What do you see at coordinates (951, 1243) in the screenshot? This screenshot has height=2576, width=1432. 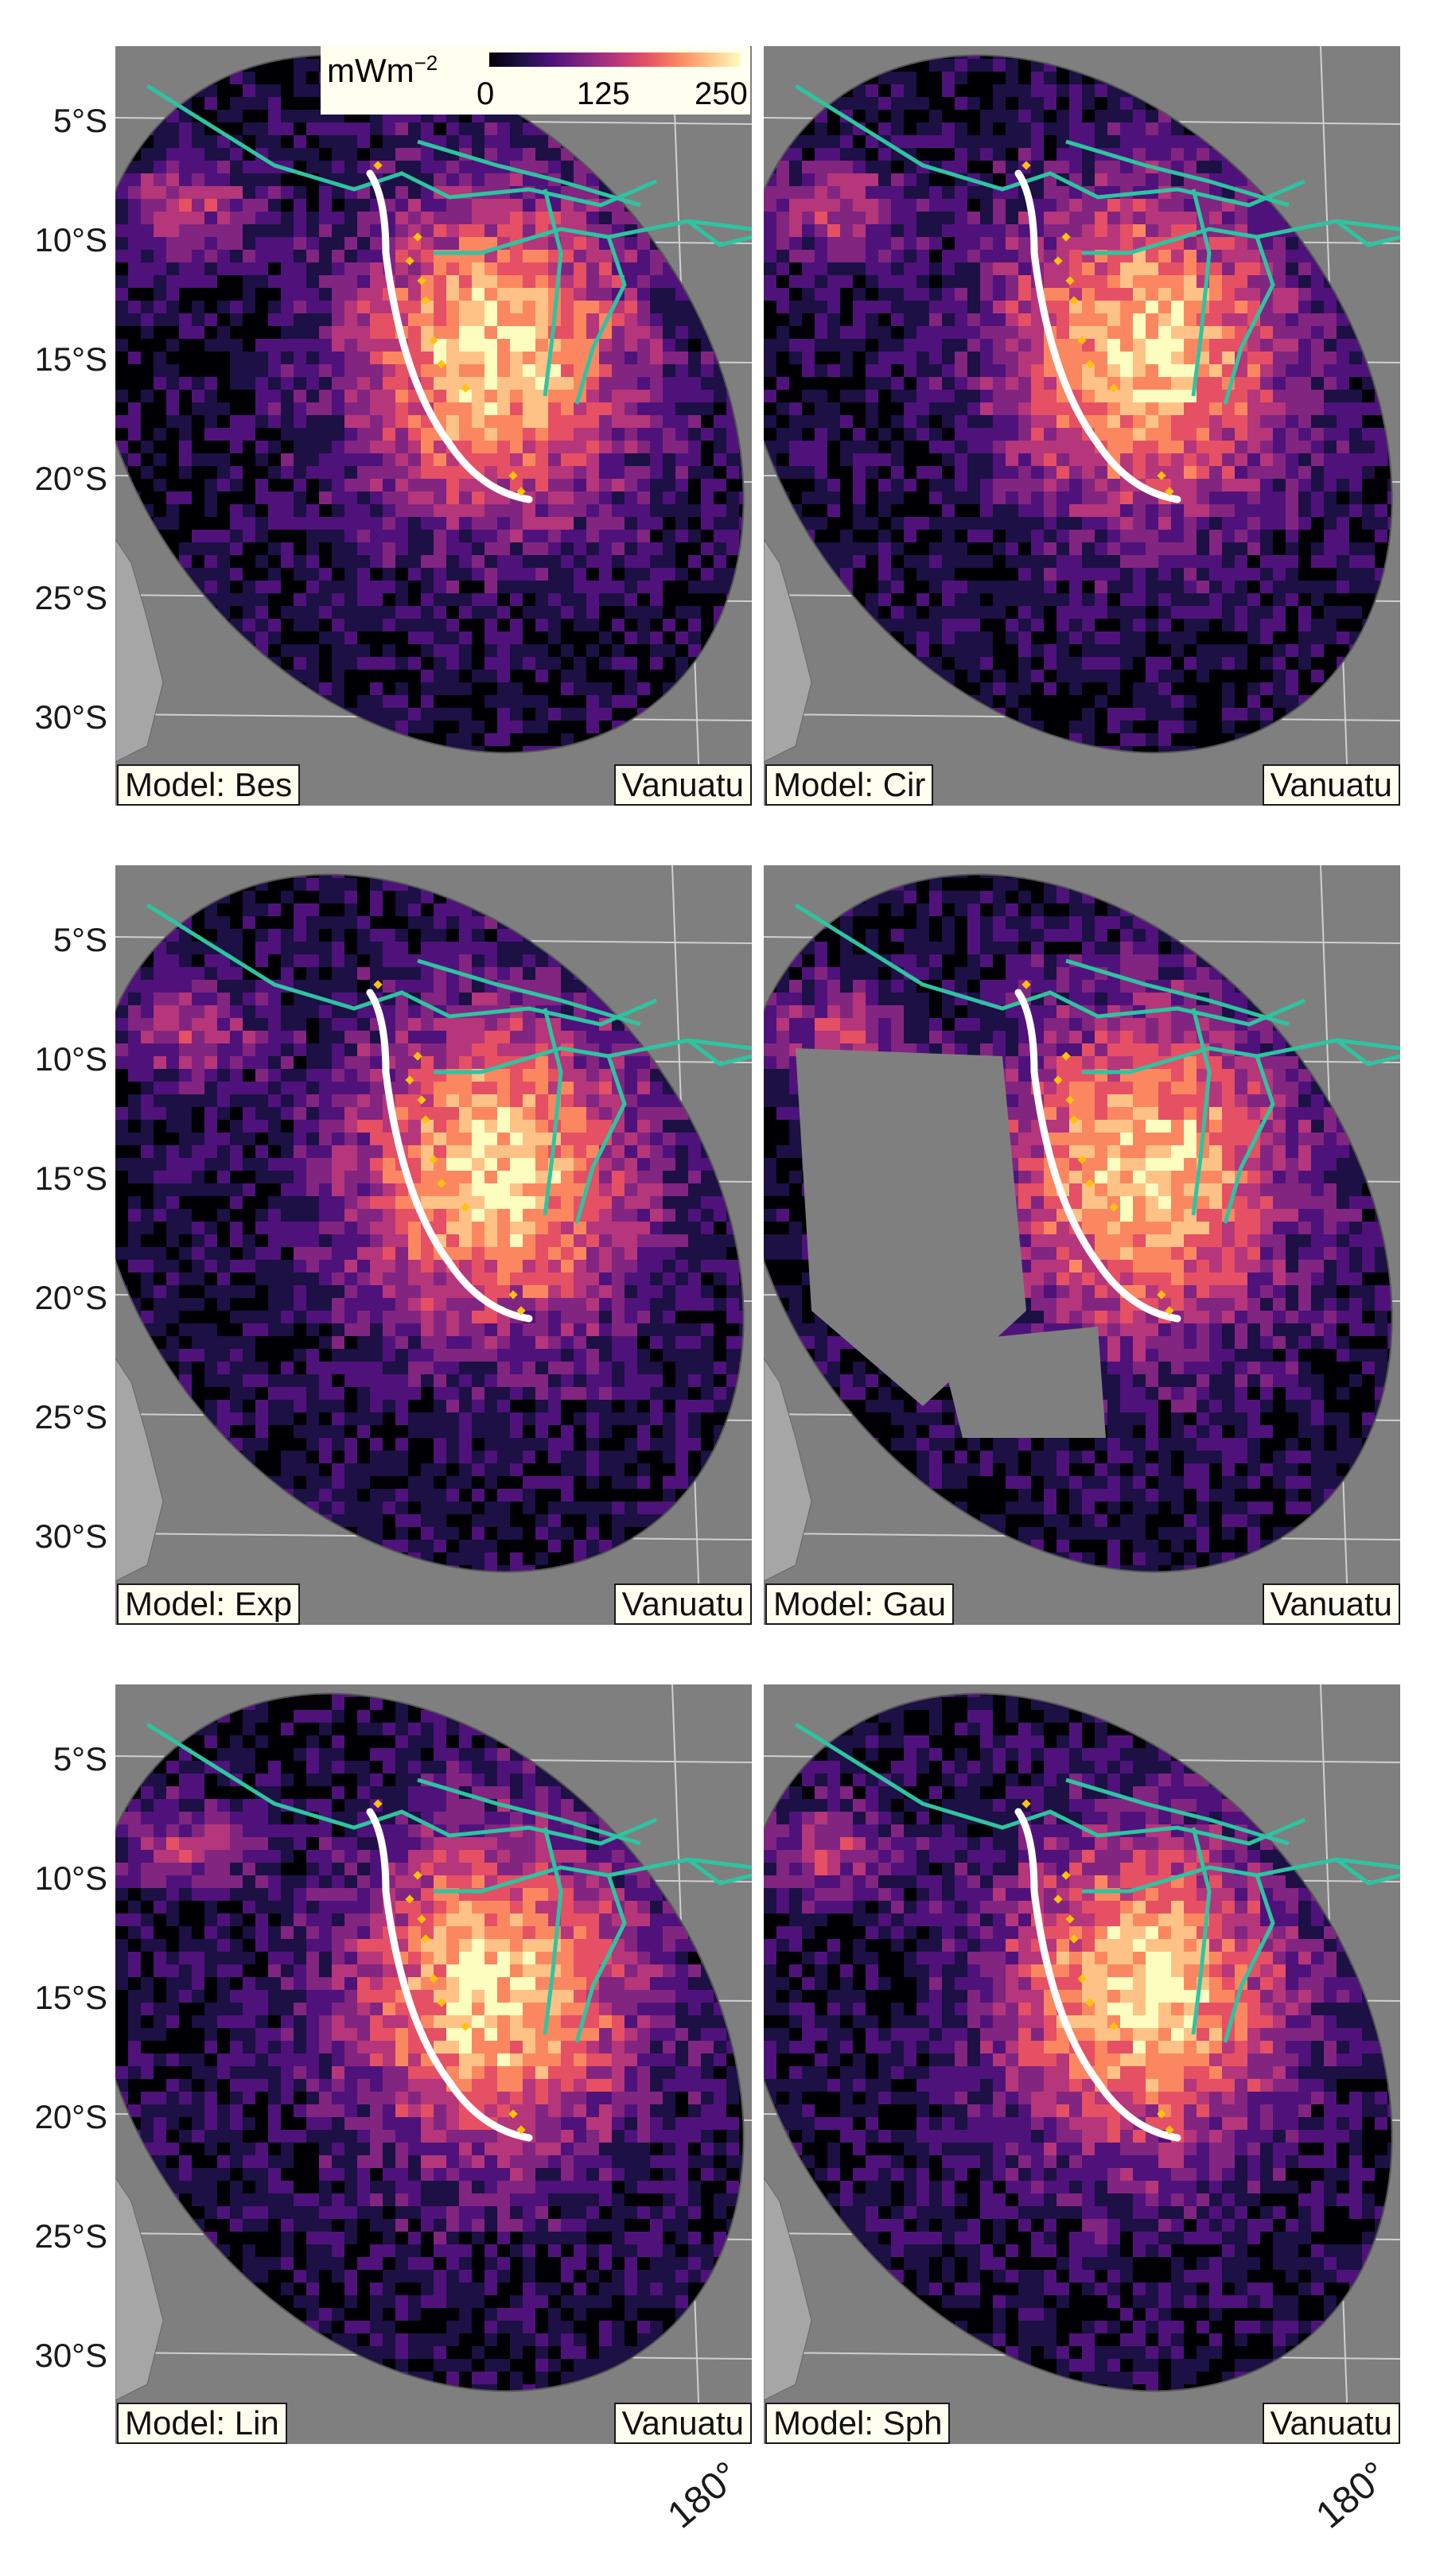 I see `missing-data-region` at bounding box center [951, 1243].